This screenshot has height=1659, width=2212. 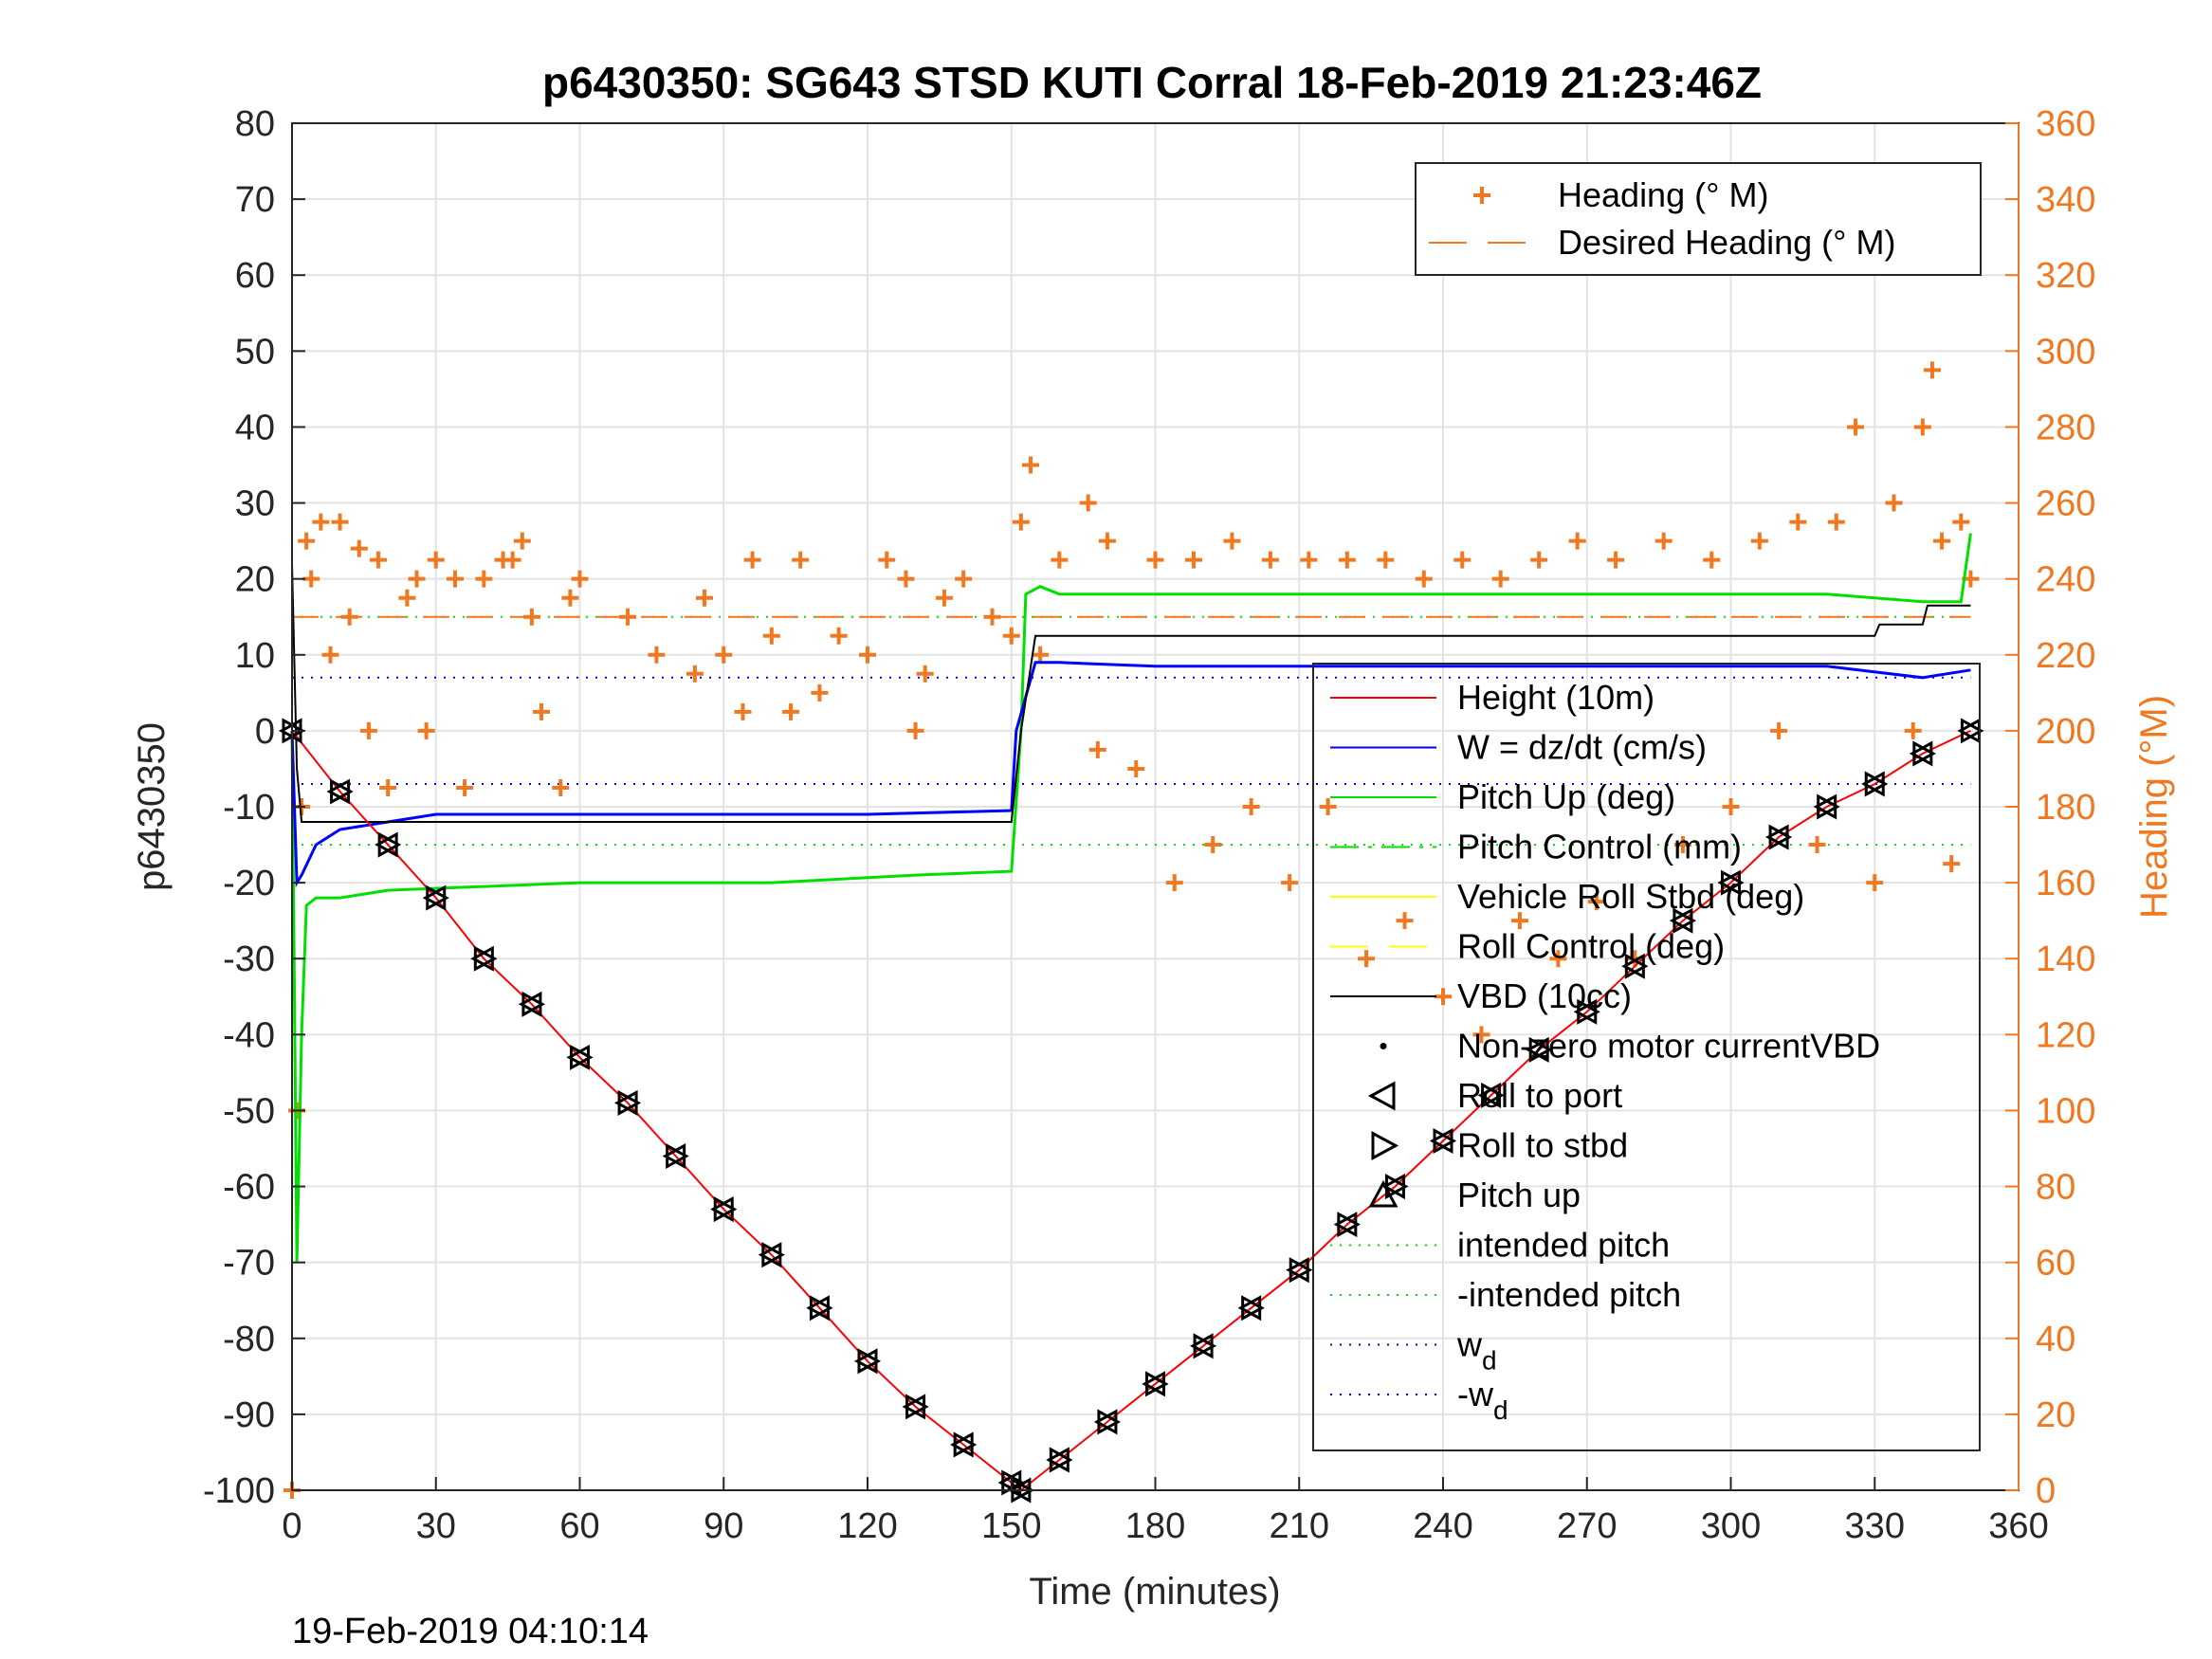 What do you see at coordinates (249, 1339) in the screenshot?
I see `y-tick-label-left: -80` at bounding box center [249, 1339].